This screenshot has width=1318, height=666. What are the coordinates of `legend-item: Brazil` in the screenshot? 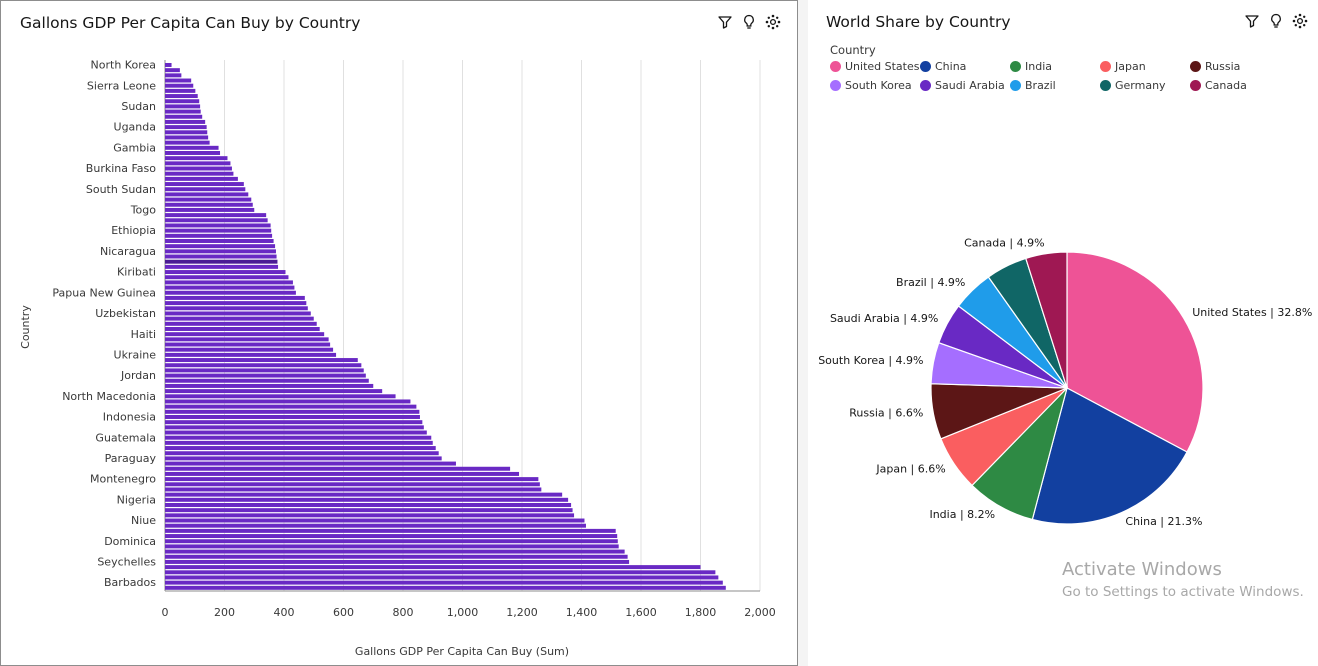 It's located at (1055, 85).